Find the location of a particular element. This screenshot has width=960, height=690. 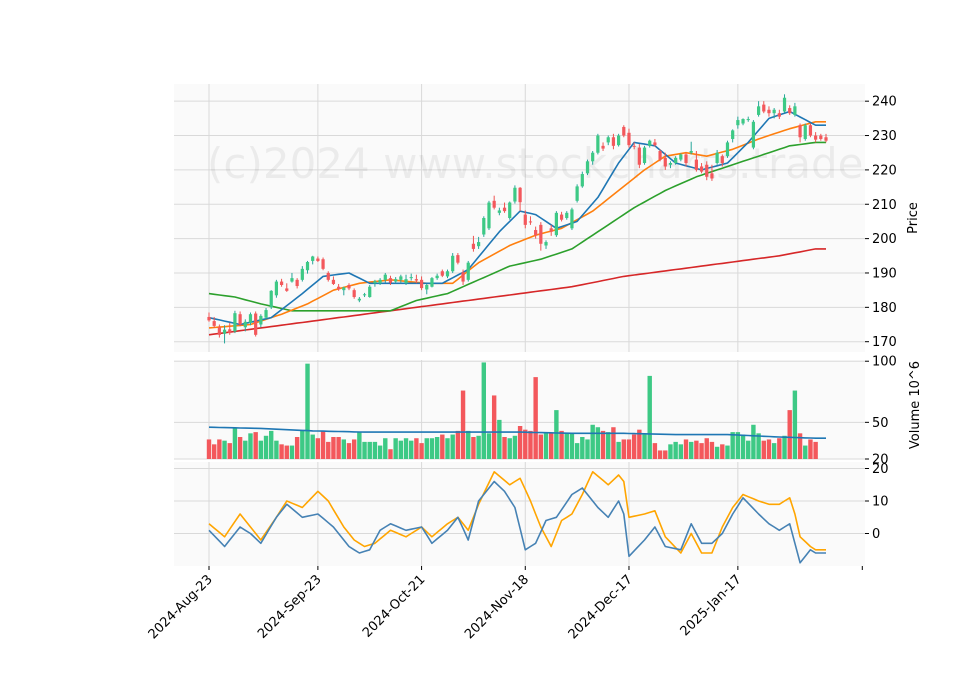

price-tick-label: 180 is located at coordinates (884, 308).